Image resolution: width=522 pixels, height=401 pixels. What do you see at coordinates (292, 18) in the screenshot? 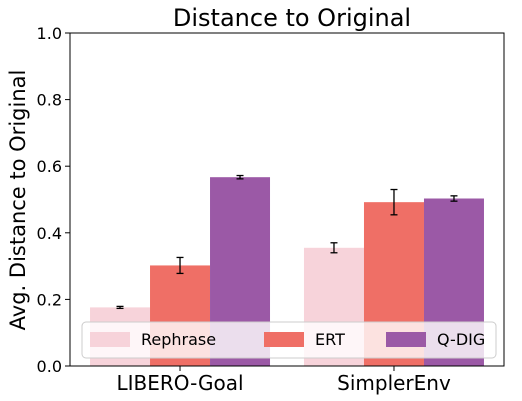
I see `chart-title: Distance to Original` at bounding box center [292, 18].